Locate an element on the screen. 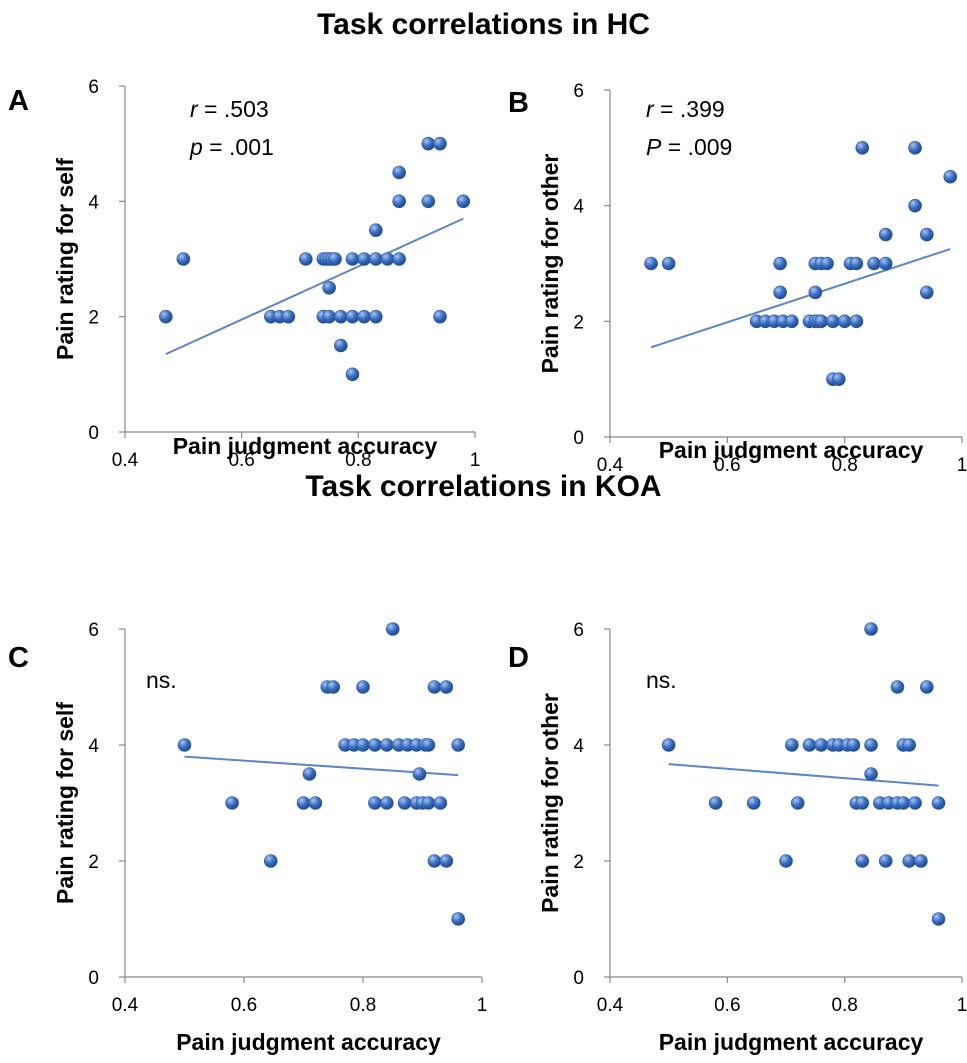 The image size is (967, 1063). y-axis-title: Pain rating for self is located at coordinates (65, 259).